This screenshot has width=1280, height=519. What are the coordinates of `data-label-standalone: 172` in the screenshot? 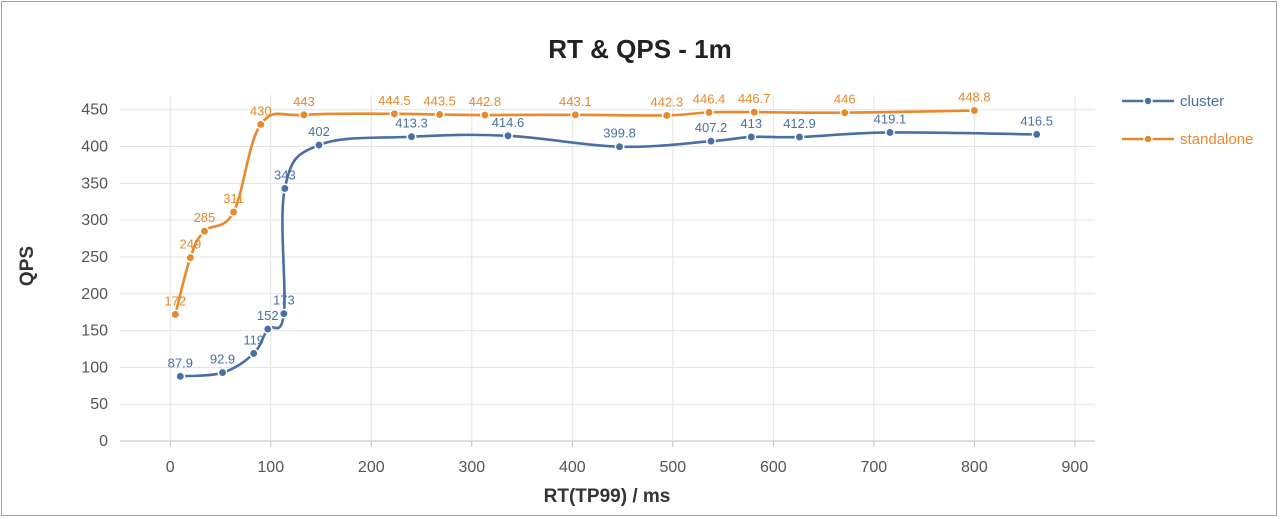 It's located at (175, 300).